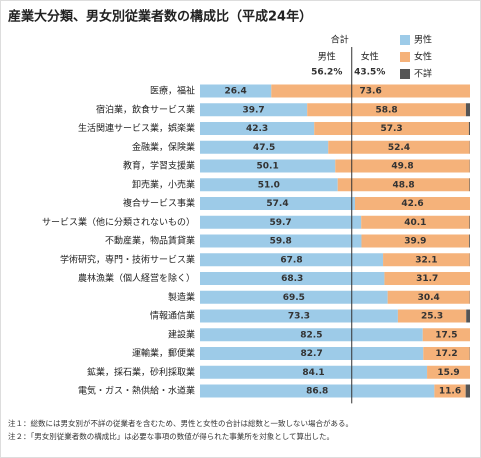 This screenshot has width=481, height=458. Describe the element at coordinates (423, 57) in the screenshot. I see `legend-label: 女性` at that location.